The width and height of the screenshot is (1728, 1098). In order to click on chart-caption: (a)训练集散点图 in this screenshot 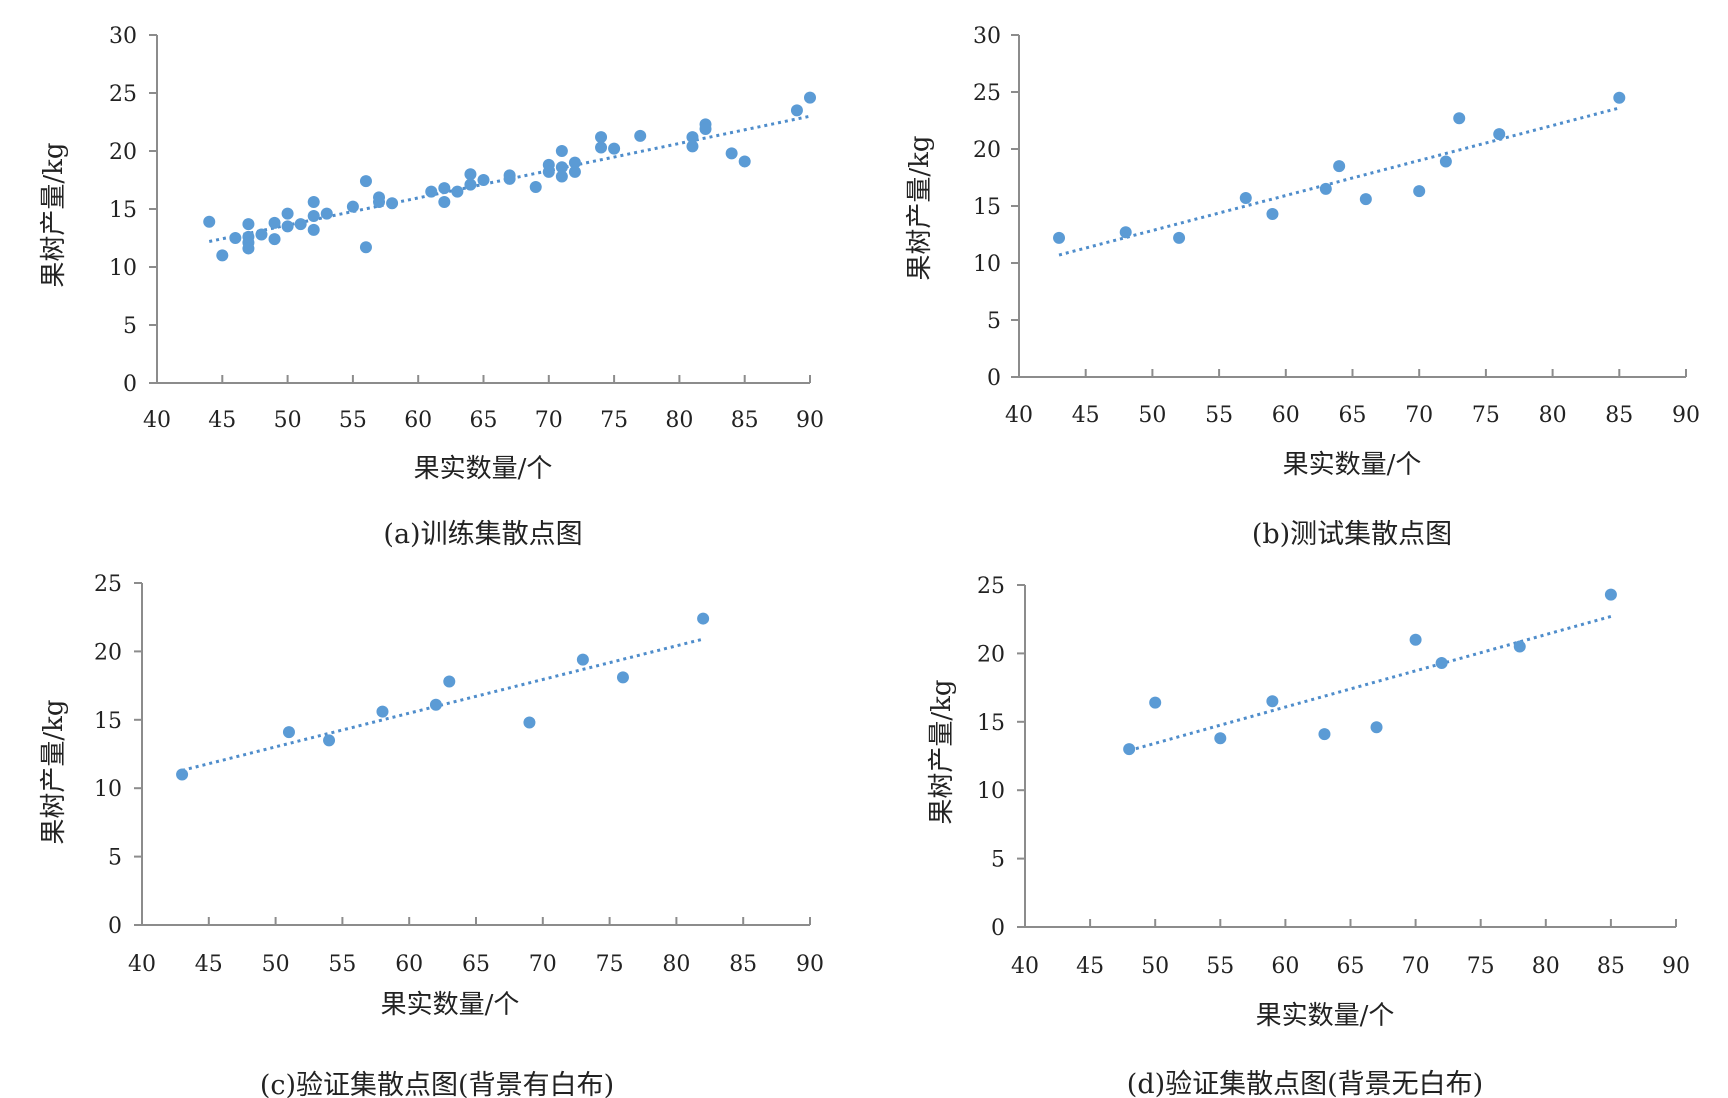, I will do `click(482, 534)`.